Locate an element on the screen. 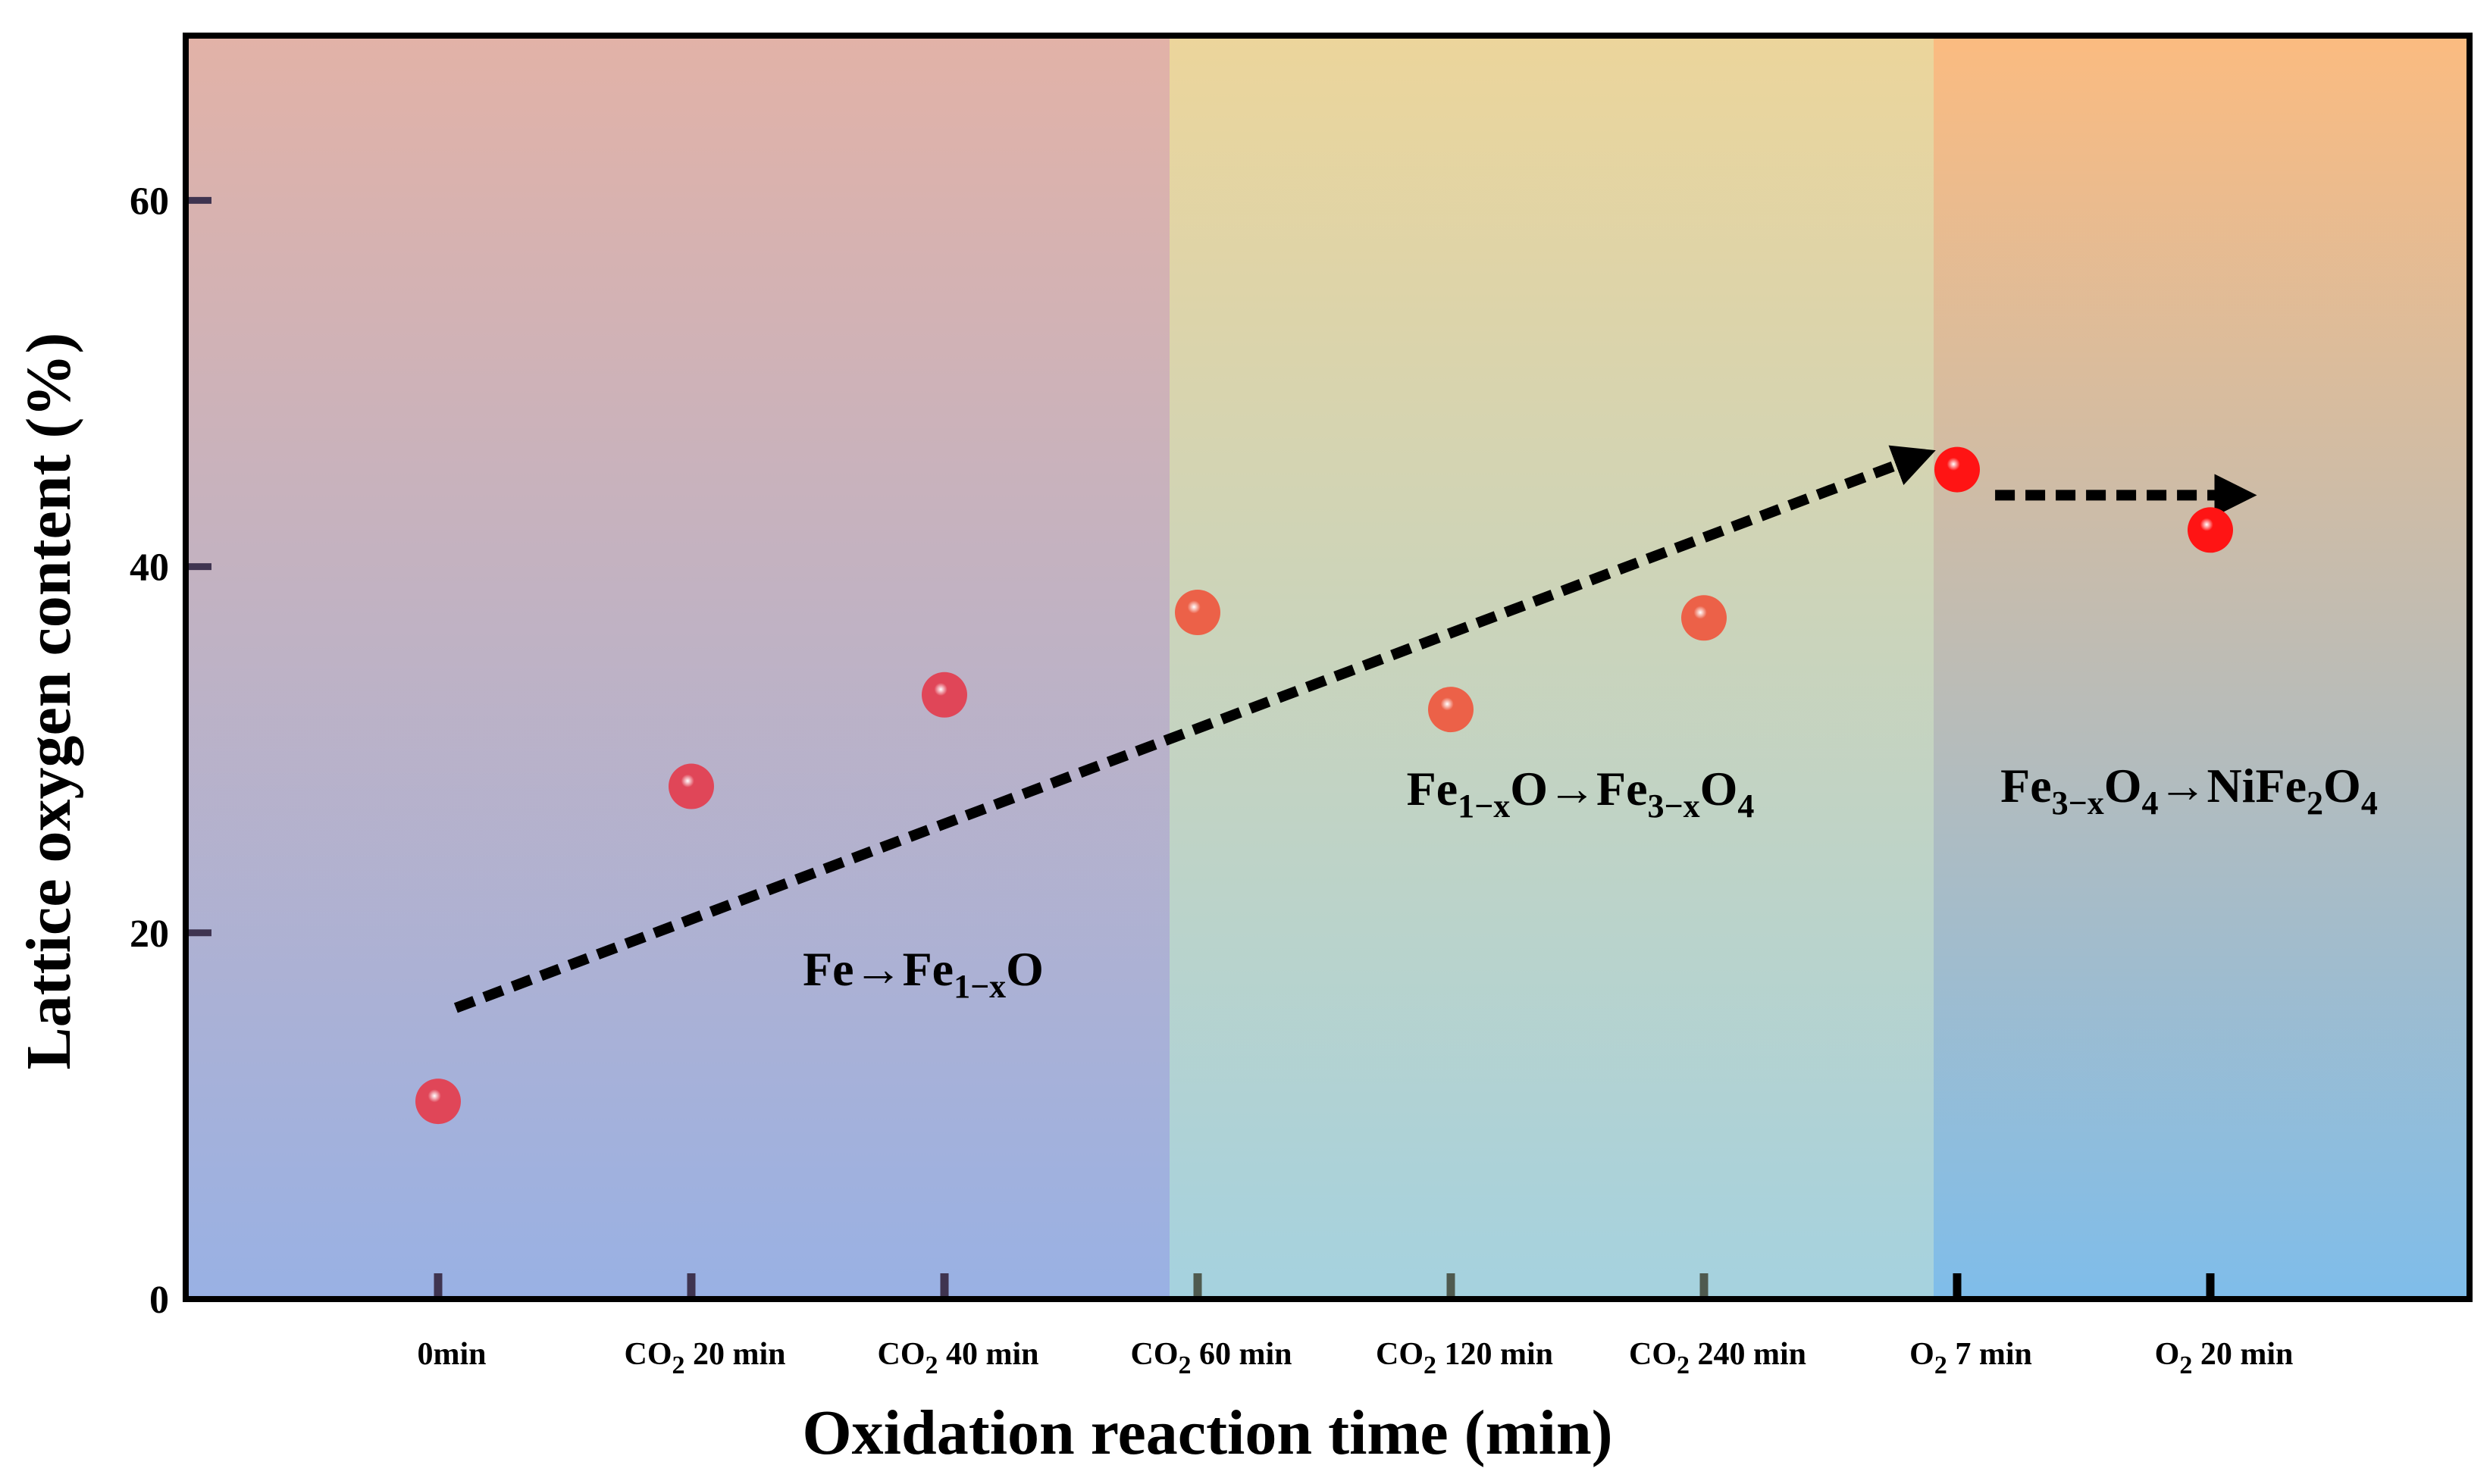  x-category-label: 0min is located at coordinates (451, 1355).